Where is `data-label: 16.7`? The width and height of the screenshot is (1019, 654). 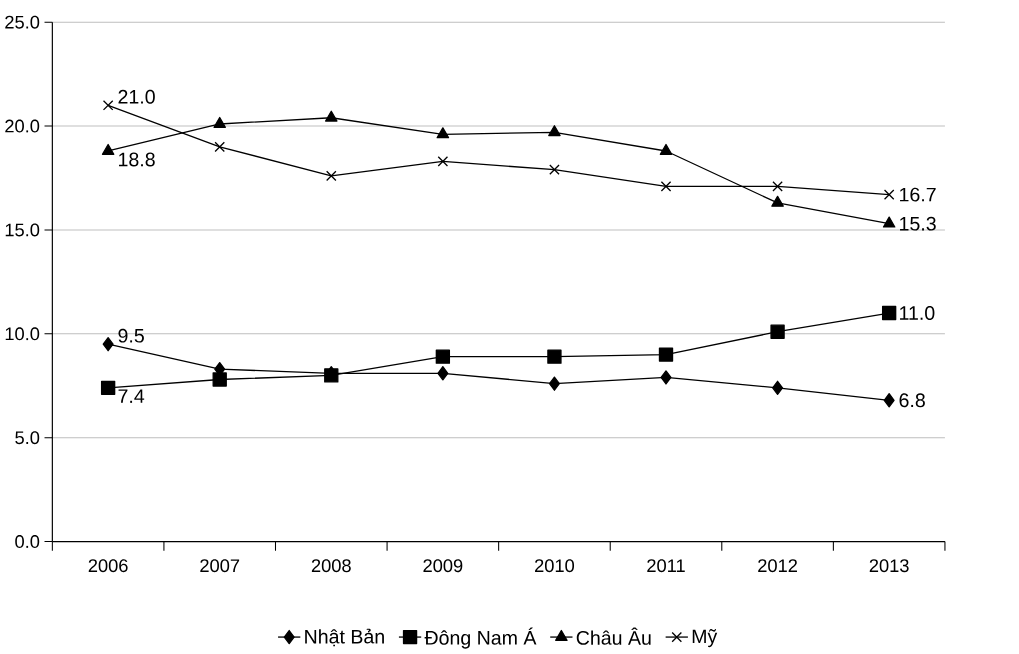
data-label: 16.7 is located at coordinates (918, 194).